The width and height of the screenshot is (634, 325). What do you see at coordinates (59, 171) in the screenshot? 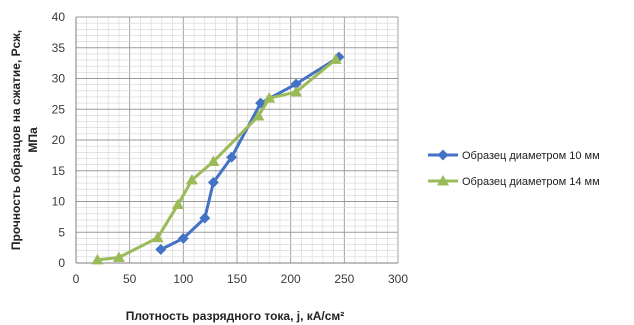
I see `y-tick-label: 15` at bounding box center [59, 171].